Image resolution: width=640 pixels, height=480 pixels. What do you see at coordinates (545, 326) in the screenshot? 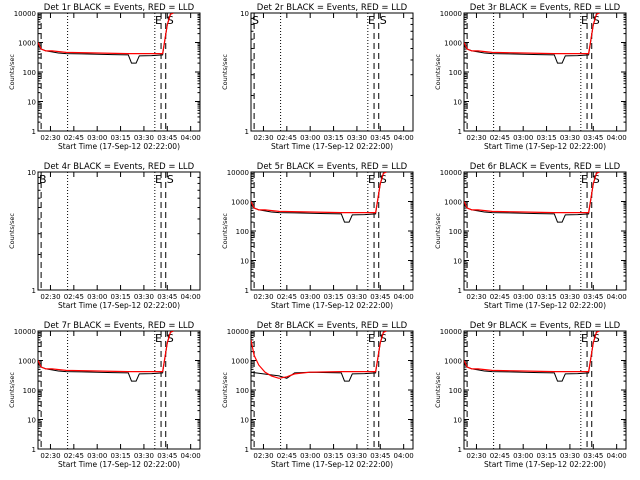
I see `chart-title: Det 9r BLACK = Events, RED = LLD` at bounding box center [545, 326].